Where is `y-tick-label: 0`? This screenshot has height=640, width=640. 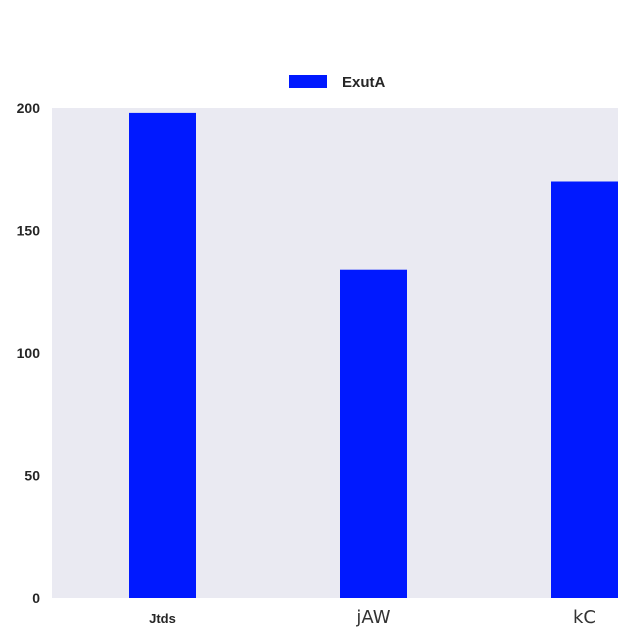
y-tick-label: 0 is located at coordinates (36, 598).